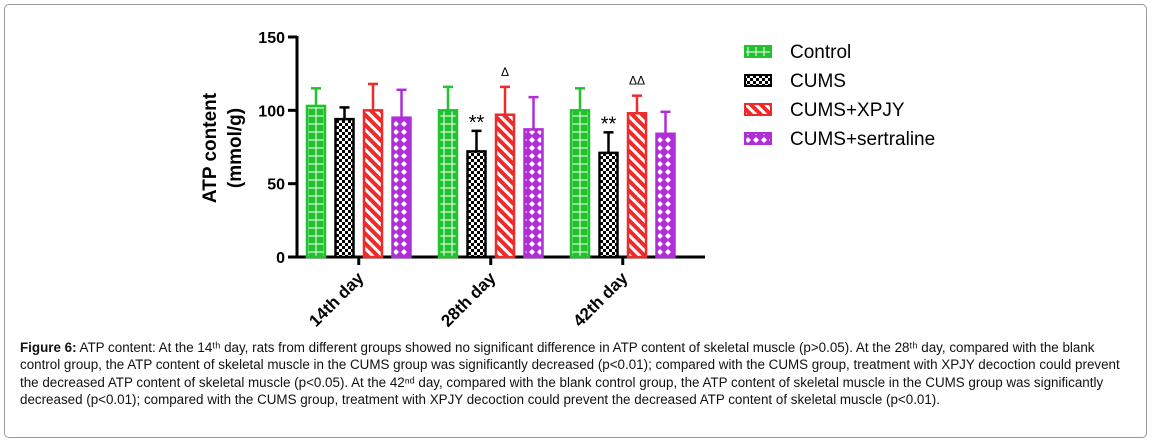 Image resolution: width=1153 pixels, height=444 pixels. Describe the element at coordinates (280, 258) in the screenshot. I see `y-tick-label: 0` at that location.